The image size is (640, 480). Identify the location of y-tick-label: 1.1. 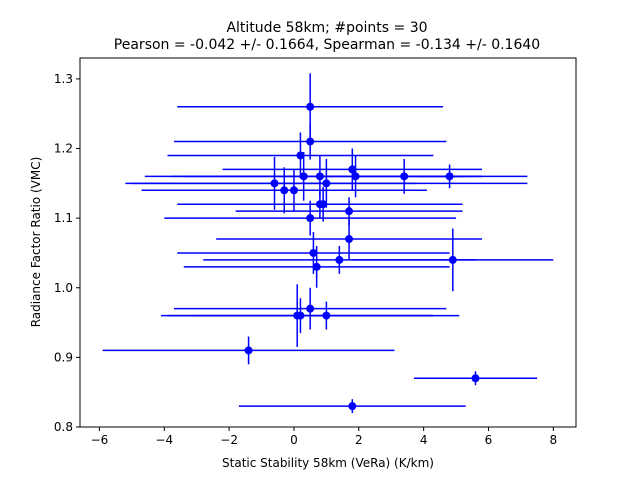
(63, 218).